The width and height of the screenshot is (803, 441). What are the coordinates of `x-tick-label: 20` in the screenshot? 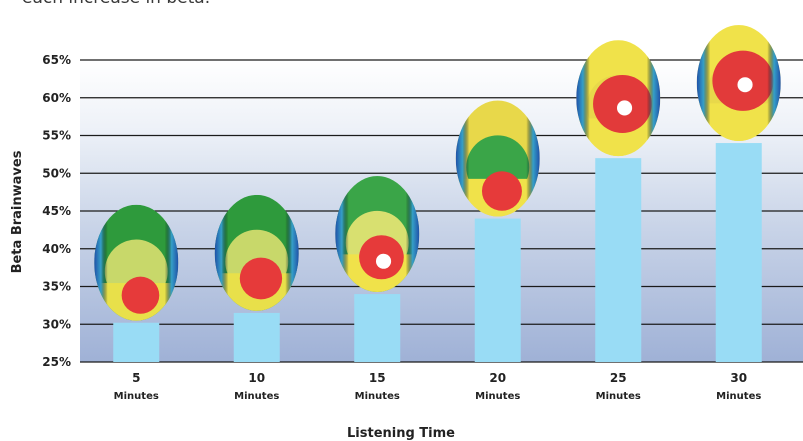 It's located at (497, 378).